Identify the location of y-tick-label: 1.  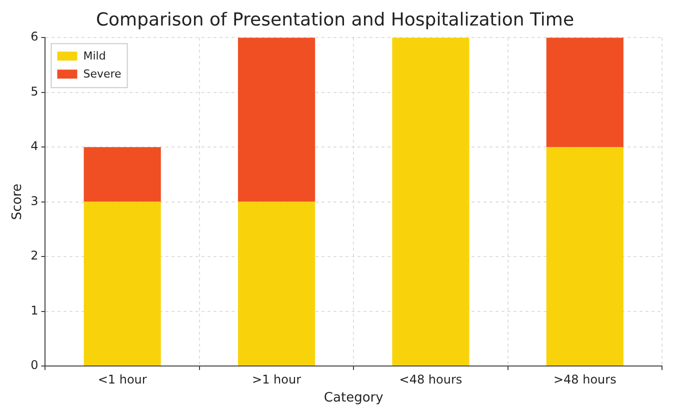
(34, 310).